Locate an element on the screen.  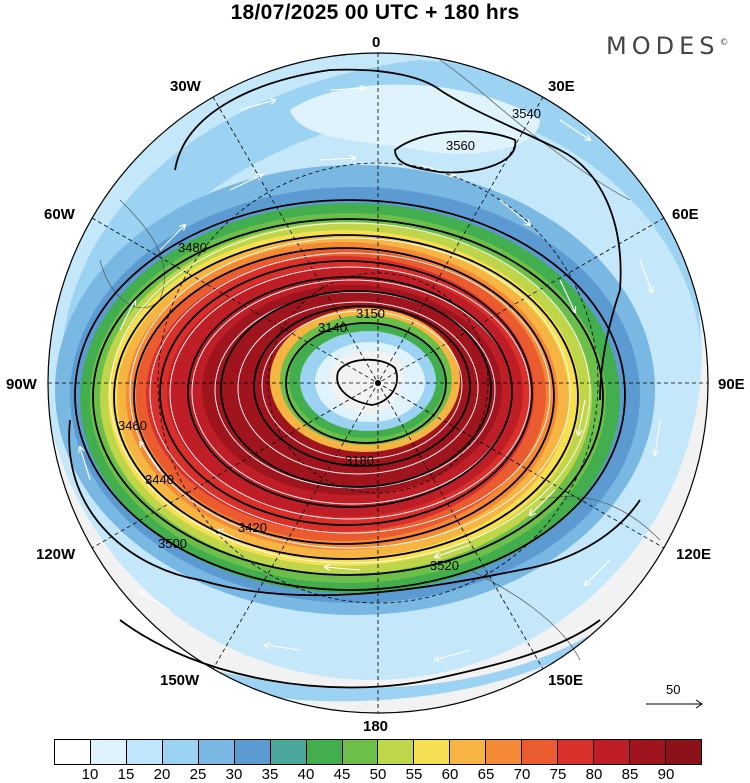
colorbar-tick-label: 30 is located at coordinates (234, 774).